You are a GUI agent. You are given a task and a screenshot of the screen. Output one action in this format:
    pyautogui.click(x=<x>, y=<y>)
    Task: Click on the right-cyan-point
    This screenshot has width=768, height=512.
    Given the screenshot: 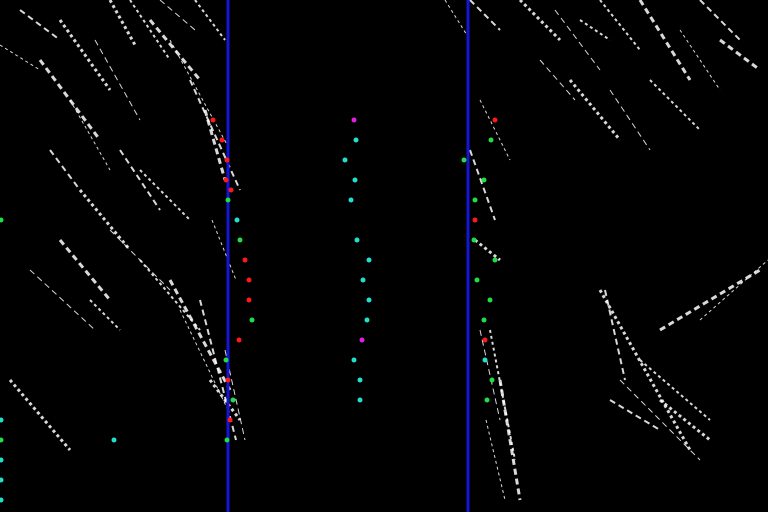 What is the action you would take?
    pyautogui.click(x=485, y=360)
    